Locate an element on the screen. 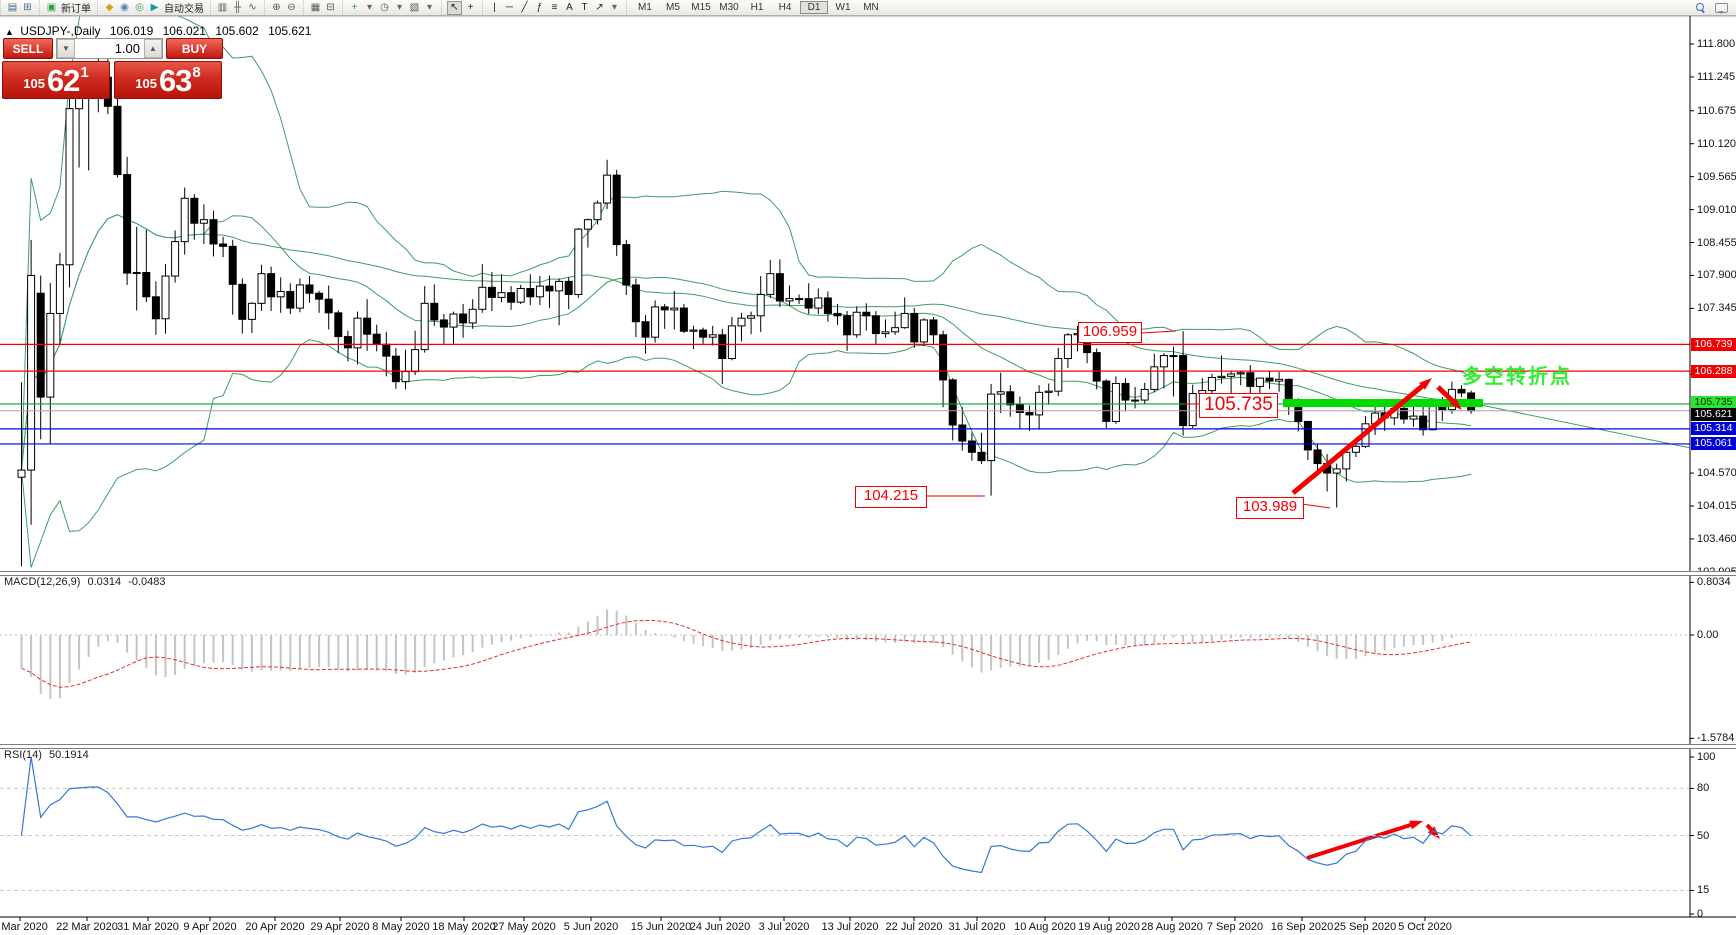  chat-icon is located at coordinates (1721, 8).